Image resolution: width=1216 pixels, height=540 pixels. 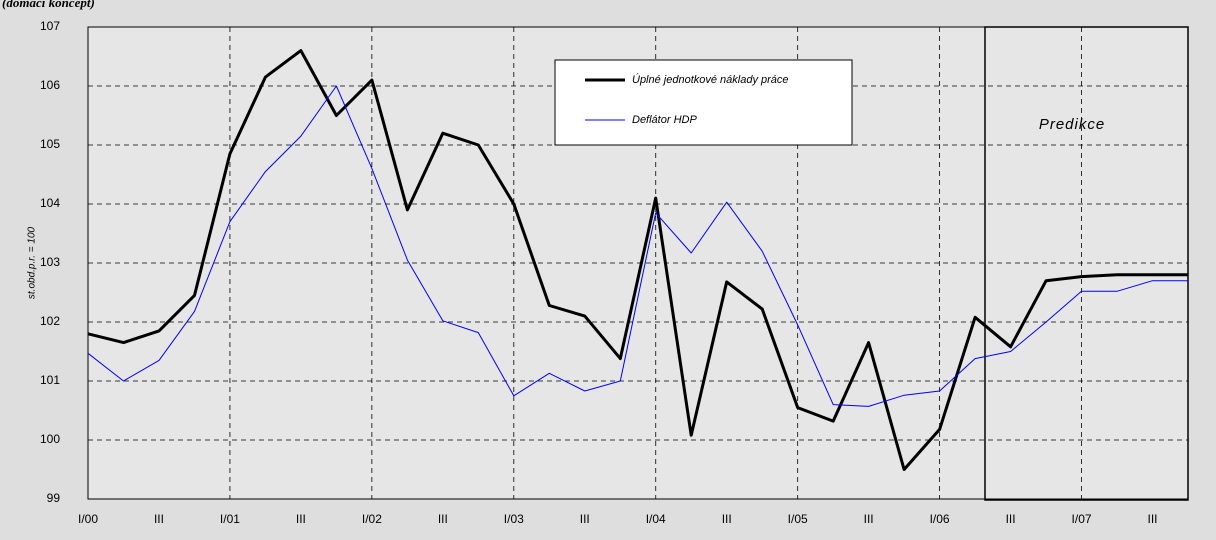 What do you see at coordinates (798, 519) in the screenshot?
I see `x-tick-label: I/05` at bounding box center [798, 519].